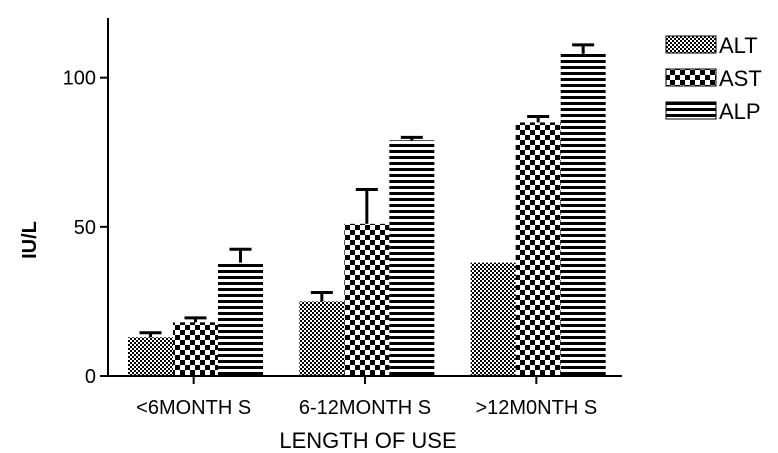 This screenshot has height=453, width=778. I want to click on x-ticks: <6MONTH S 6-12MONTH S >12M0NTH S, so click(366, 397).